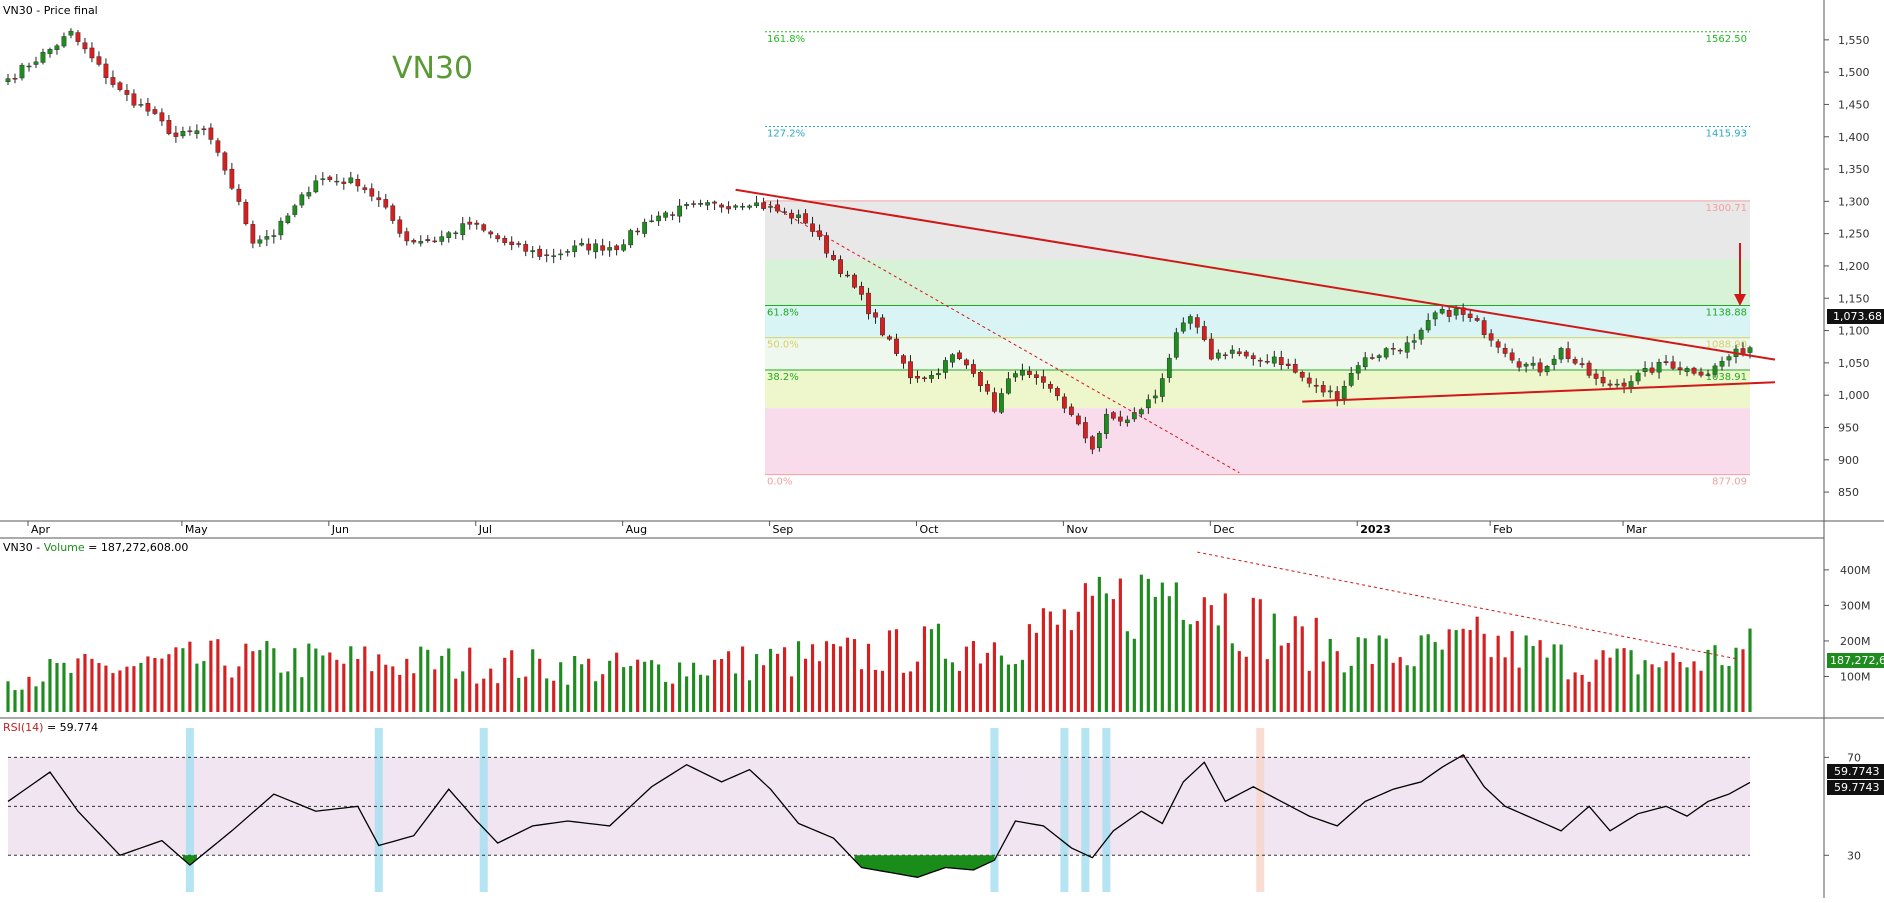 The image size is (1884, 903). I want to click on fib-value-label-4: 1088.90, so click(1726, 345).